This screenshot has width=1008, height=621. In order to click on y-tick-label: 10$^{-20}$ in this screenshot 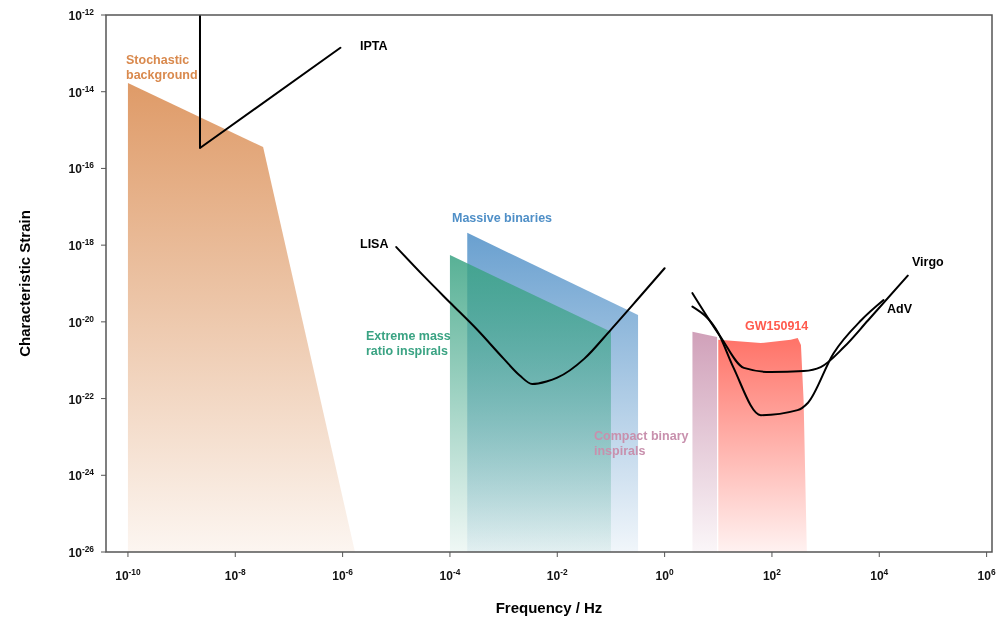, I will do `click(81, 321)`.